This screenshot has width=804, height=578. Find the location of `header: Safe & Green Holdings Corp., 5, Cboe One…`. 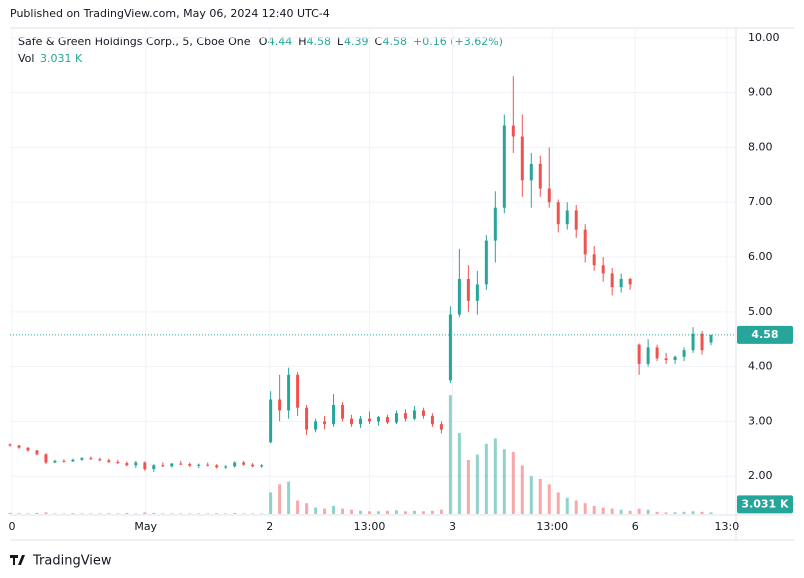

header: Safe & Green Holdings Corp., 5, Cboe One… is located at coordinates (260, 41).